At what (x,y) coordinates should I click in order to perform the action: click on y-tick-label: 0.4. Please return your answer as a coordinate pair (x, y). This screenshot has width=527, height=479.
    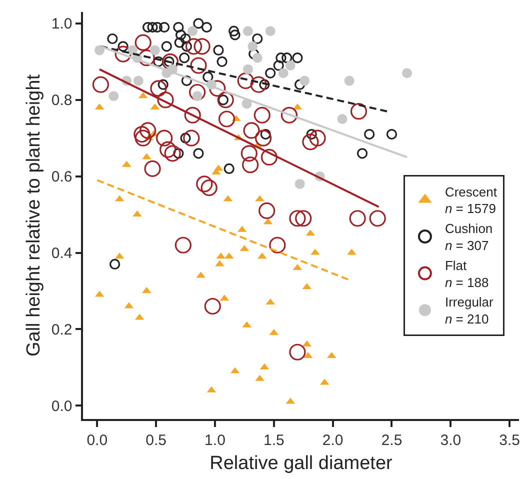
    Looking at the image, I should click on (61, 253).